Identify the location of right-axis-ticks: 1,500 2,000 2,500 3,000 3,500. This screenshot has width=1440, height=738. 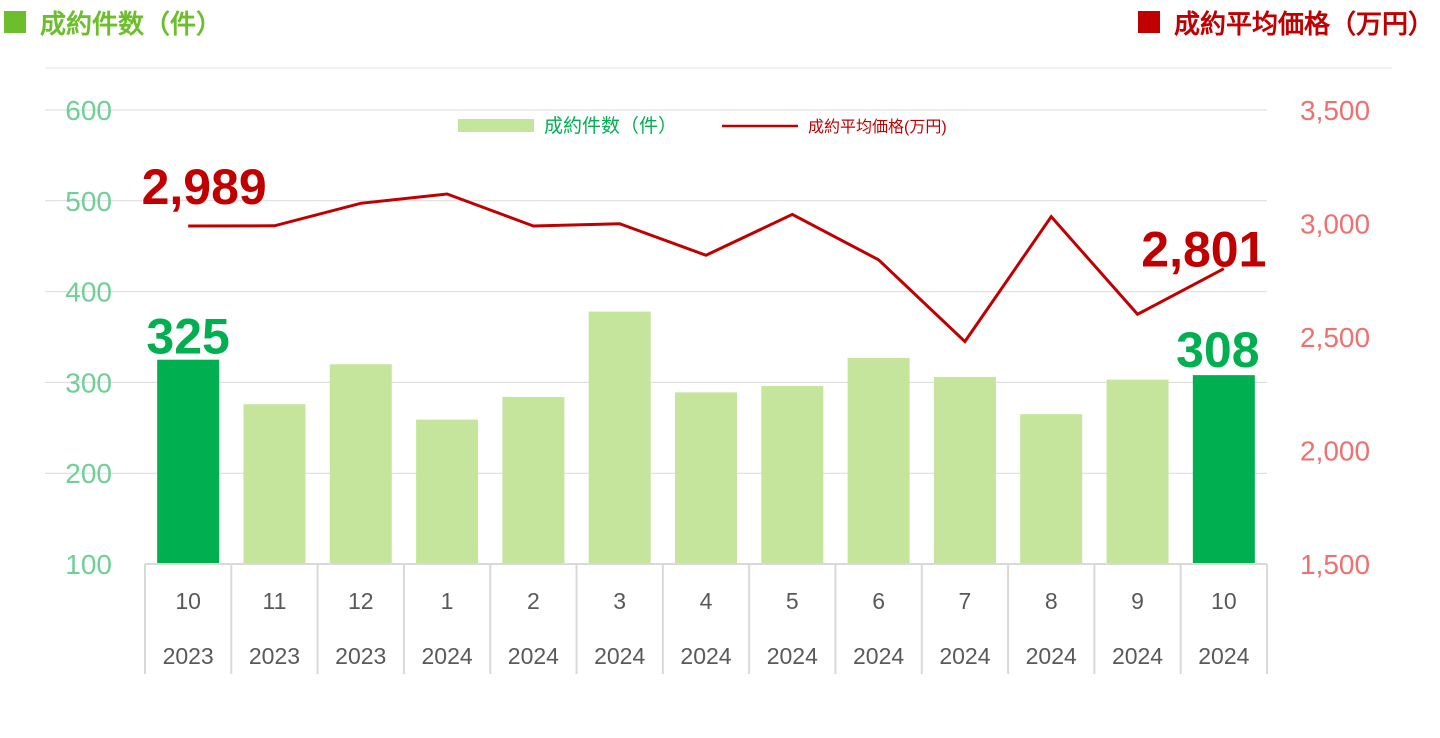
(1335, 337).